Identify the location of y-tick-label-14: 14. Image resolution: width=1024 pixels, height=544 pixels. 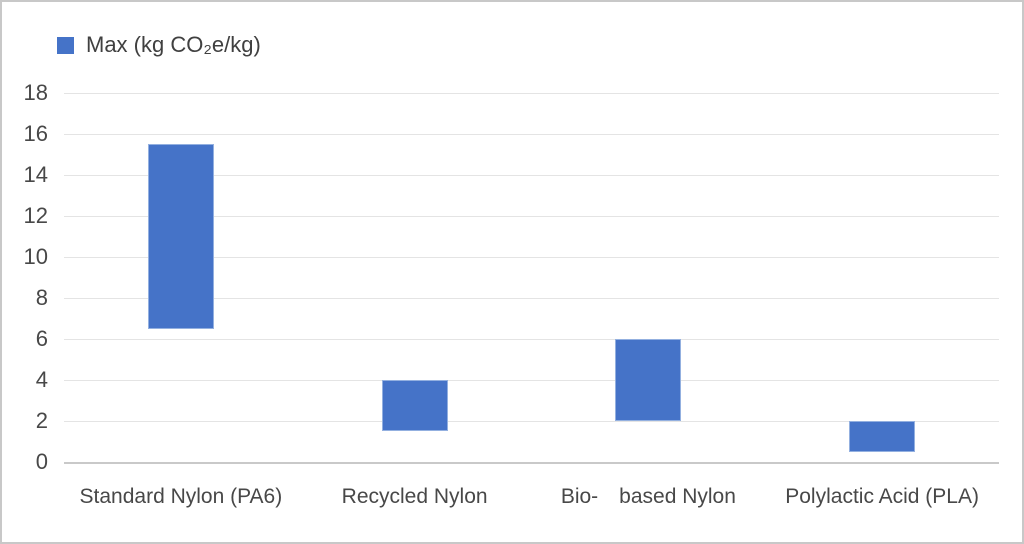
(35, 174).